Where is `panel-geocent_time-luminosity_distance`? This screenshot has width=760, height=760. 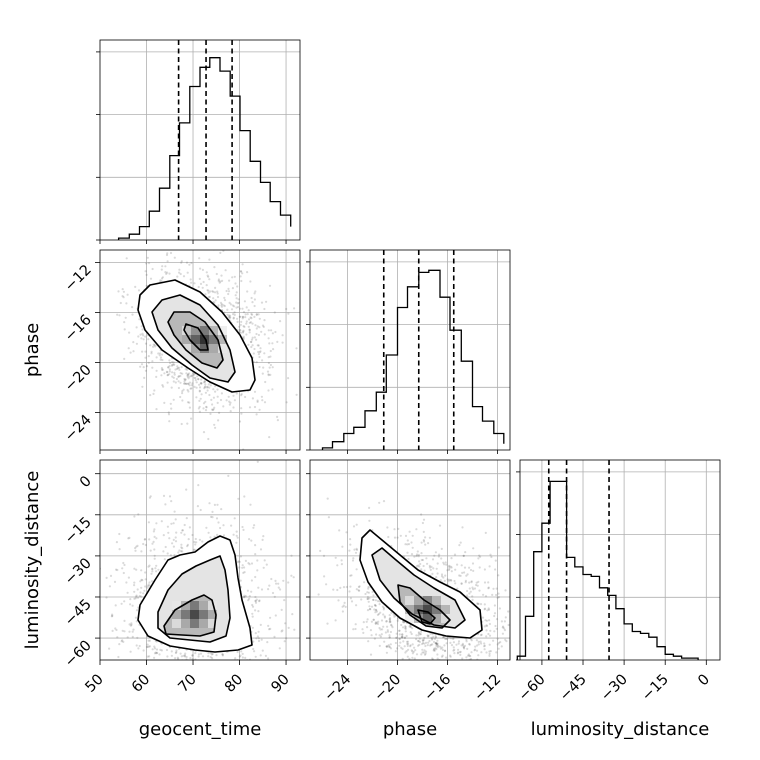 panel-geocent_time-luminosity_distance is located at coordinates (200, 574).